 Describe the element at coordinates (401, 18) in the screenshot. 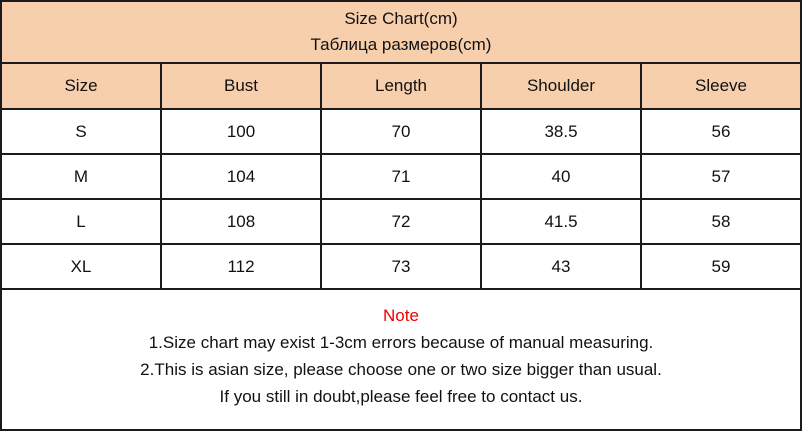

I see `chart-title-en: Size Chart(cm)` at that location.